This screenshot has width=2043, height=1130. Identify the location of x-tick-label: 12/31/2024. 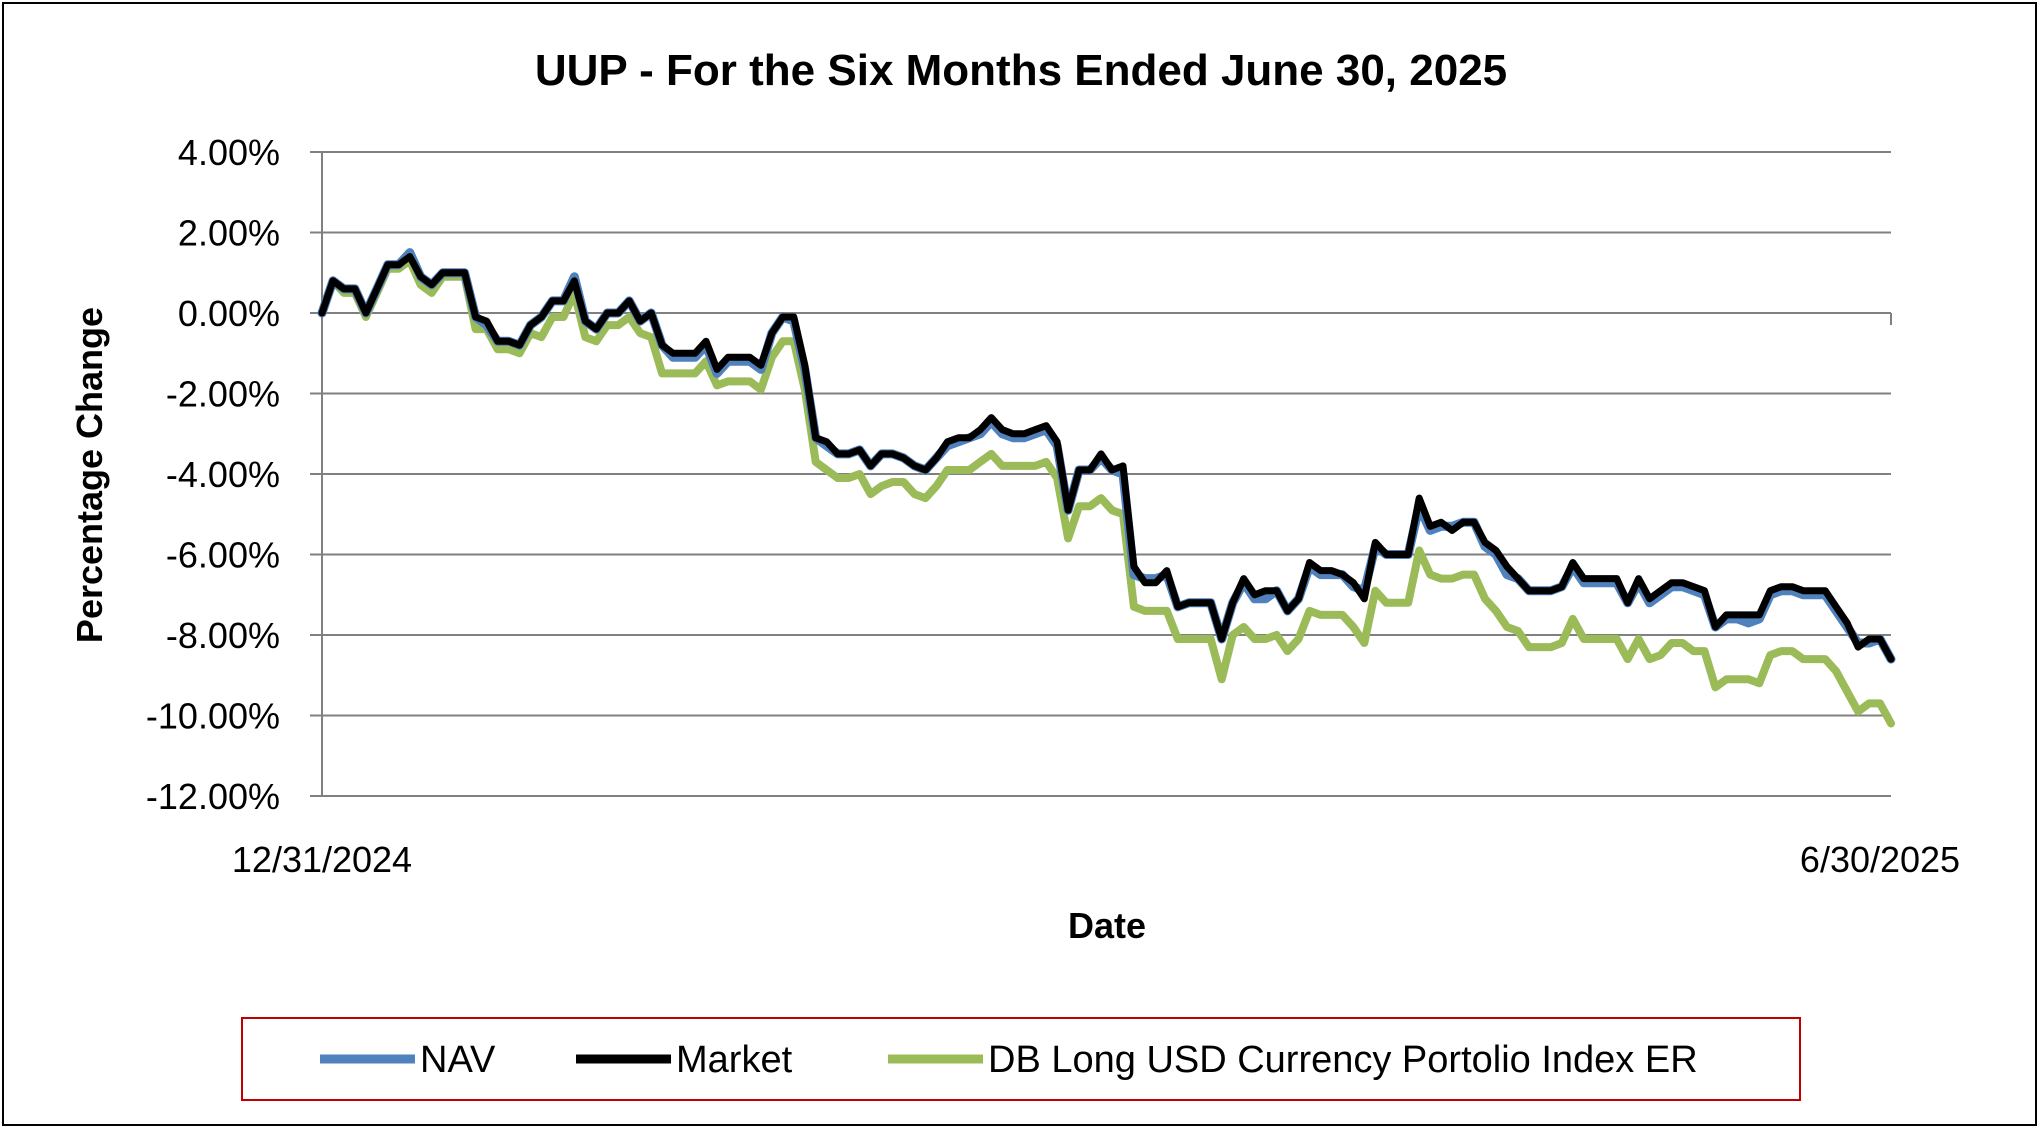
(322, 859).